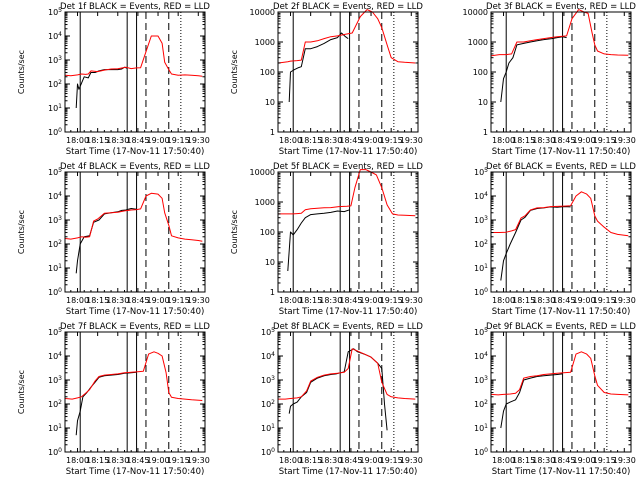  Describe the element at coordinates (21, 72) in the screenshot. I see `panel-1-ylabel: Counts/sec` at that location.